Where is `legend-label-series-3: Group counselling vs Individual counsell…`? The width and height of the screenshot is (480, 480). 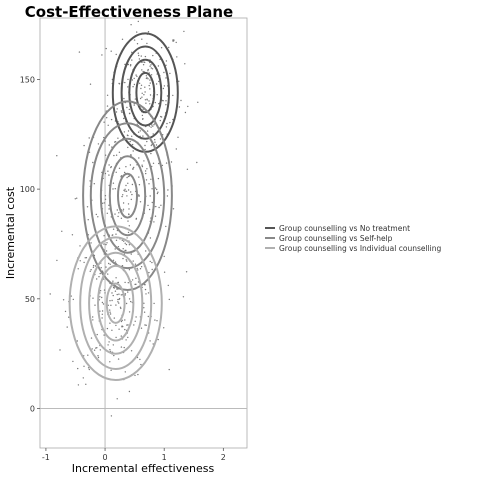
legend-label-series-3: Group counselling vs Individual counsell… is located at coordinates (360, 248).